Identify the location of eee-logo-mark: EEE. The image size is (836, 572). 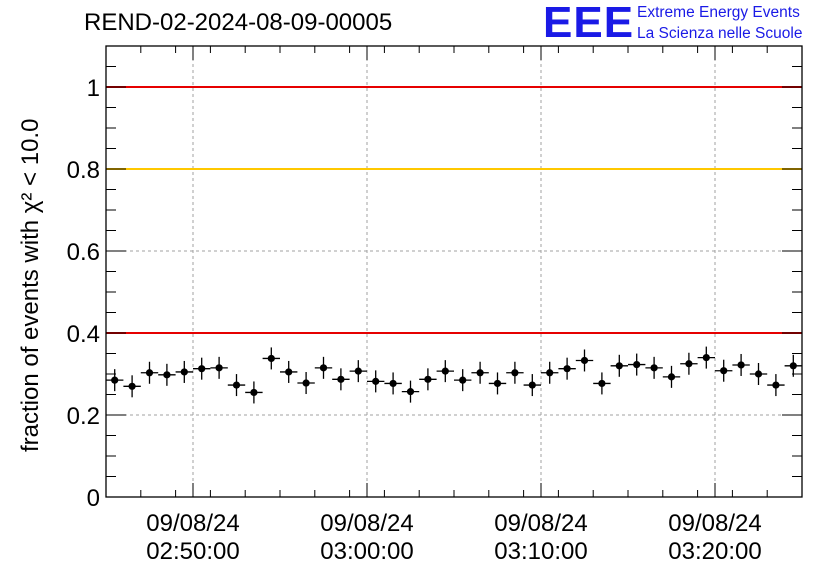
(589, 23).